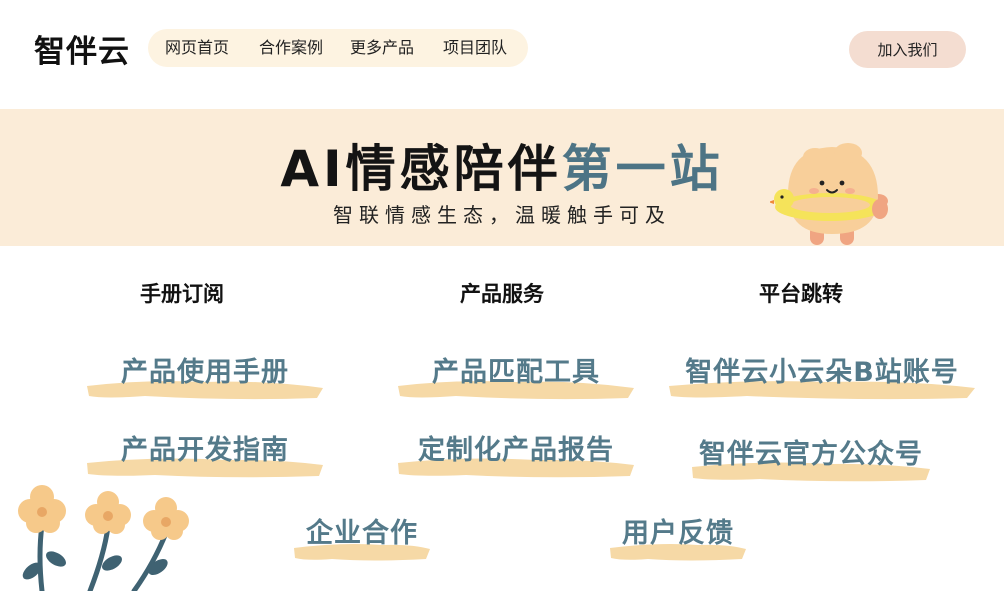  What do you see at coordinates (907, 49) in the screenshot?
I see `join-us-button: 加入我们` at bounding box center [907, 49].